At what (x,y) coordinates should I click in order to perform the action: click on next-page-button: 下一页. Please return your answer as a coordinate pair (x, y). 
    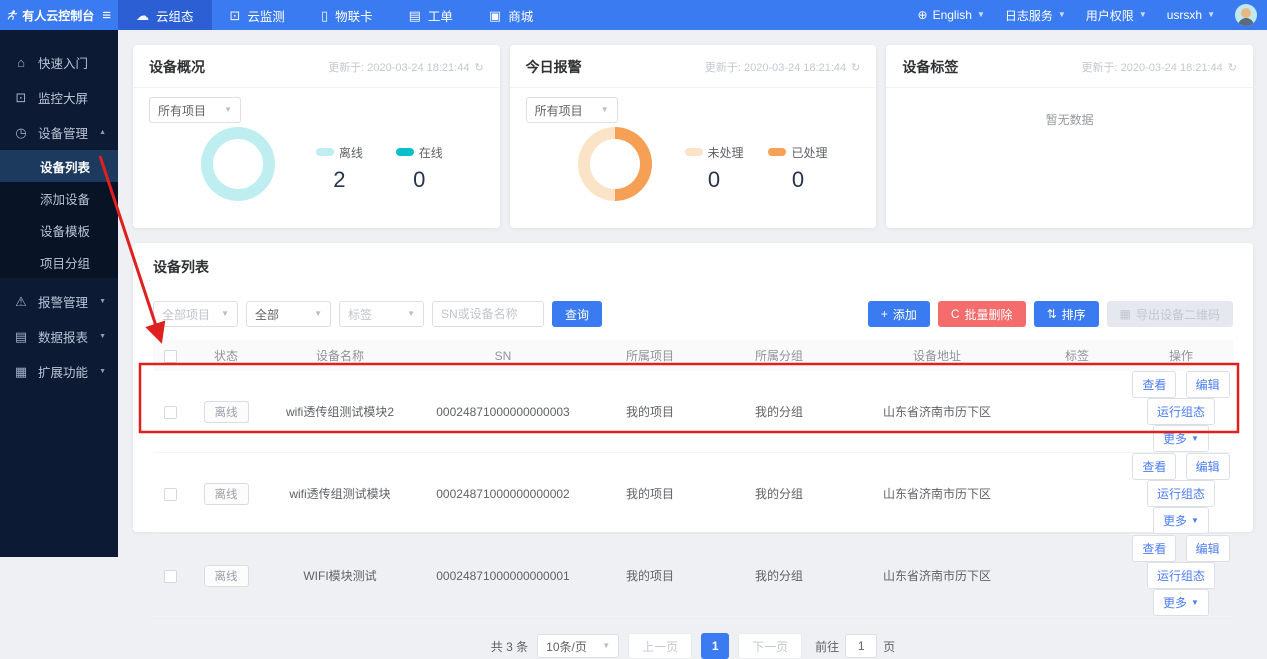
    Looking at the image, I should click on (770, 646).